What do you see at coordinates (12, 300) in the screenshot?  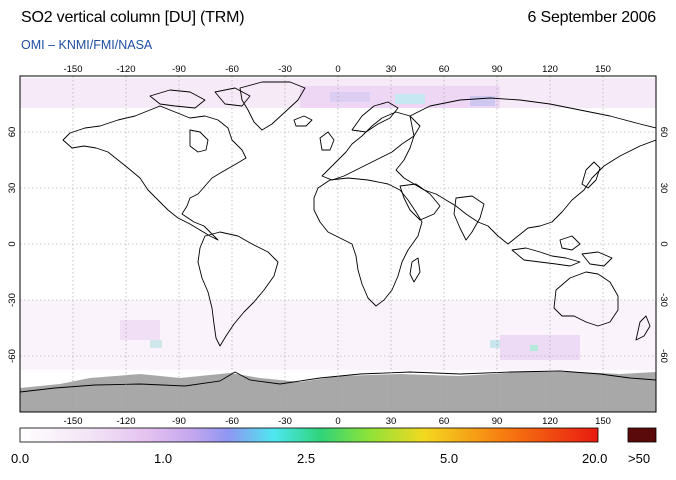 I see `lat-tick-label-left: -30` at bounding box center [12, 300].